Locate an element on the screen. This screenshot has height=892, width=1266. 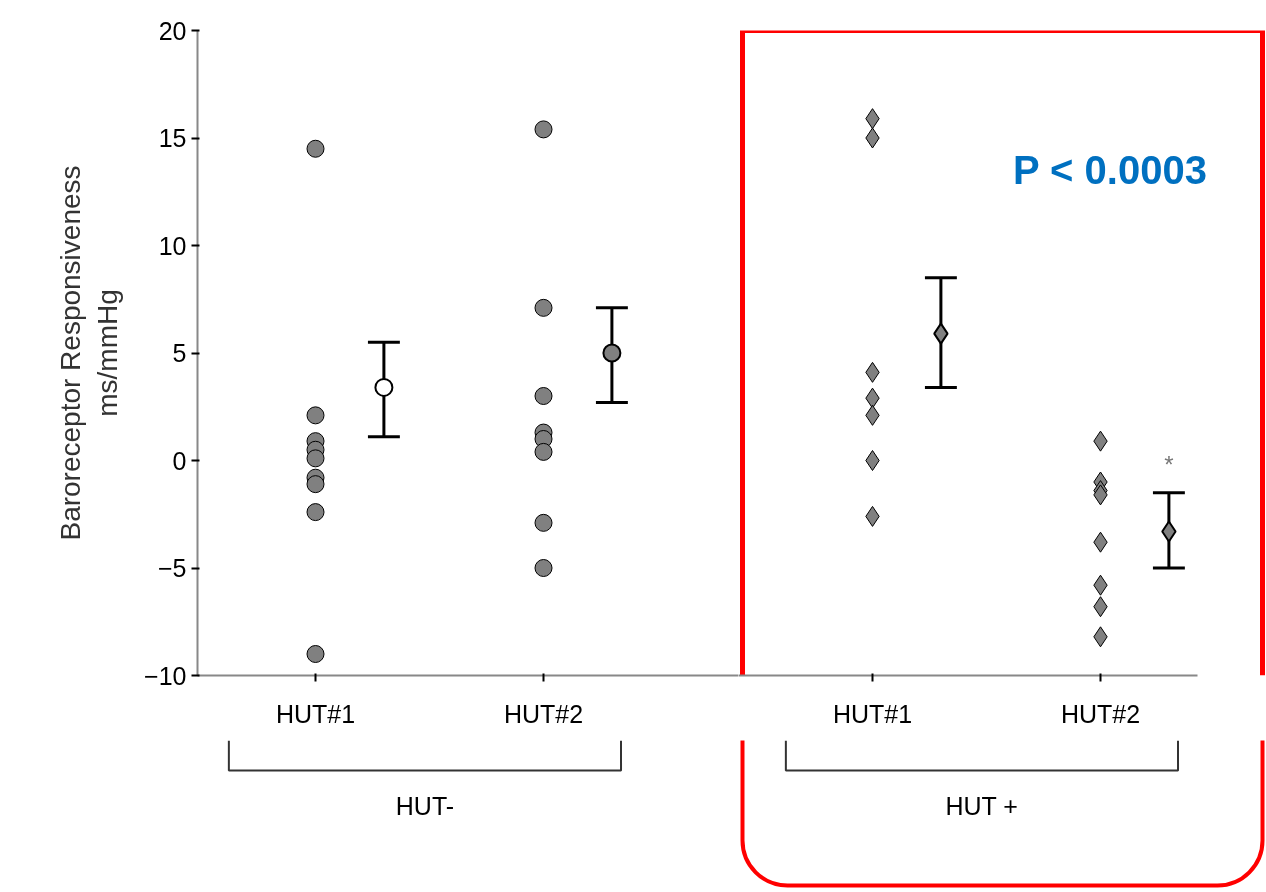
annotation: P < 0.0003 is located at coordinates (1110, 170).